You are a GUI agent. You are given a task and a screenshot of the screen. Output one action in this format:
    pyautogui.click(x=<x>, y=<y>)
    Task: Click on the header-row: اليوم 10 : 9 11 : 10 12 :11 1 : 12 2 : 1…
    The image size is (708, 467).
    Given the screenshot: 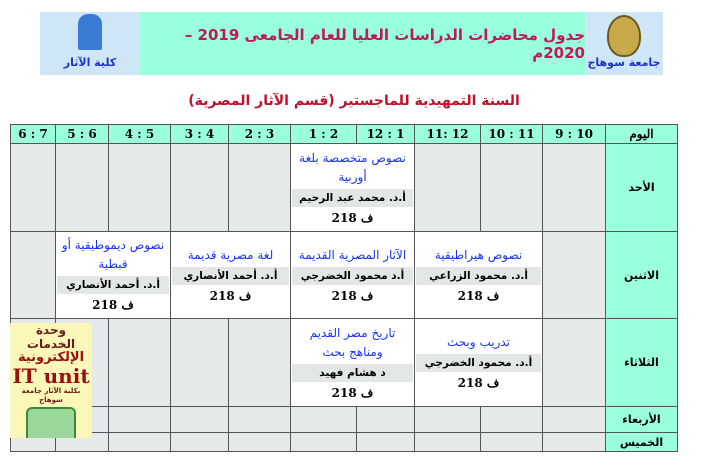 What is the action you would take?
    pyautogui.click(x=344, y=134)
    